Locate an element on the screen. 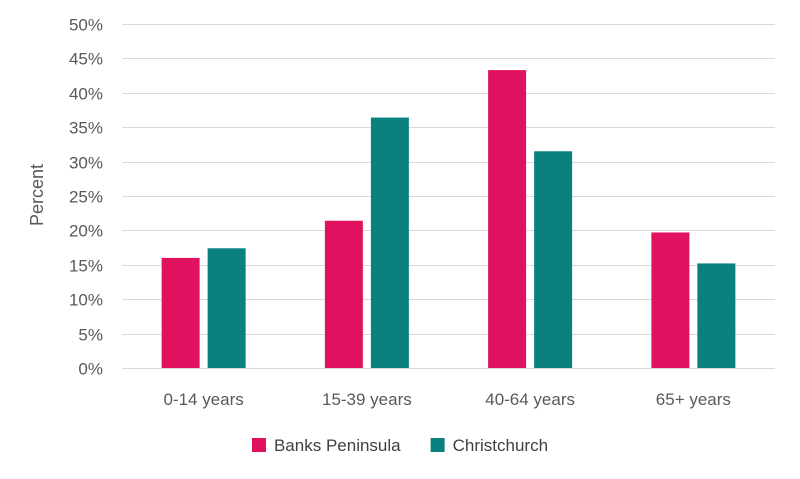 The image size is (800, 479). x-tick-label: 65+ years is located at coordinates (693, 399).